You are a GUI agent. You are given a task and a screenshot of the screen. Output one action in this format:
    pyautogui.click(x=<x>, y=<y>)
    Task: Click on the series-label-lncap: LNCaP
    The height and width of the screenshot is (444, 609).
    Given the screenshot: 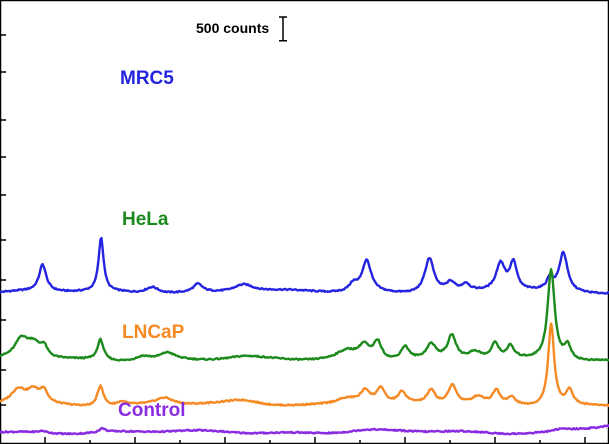 What is the action you would take?
    pyautogui.click(x=153, y=332)
    